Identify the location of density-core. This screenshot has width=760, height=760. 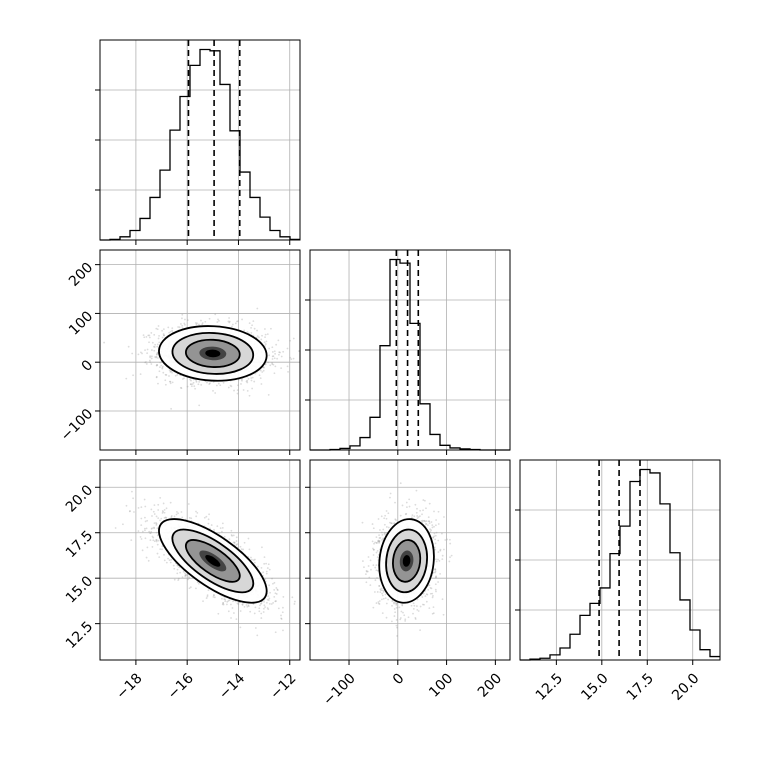
(213, 561).